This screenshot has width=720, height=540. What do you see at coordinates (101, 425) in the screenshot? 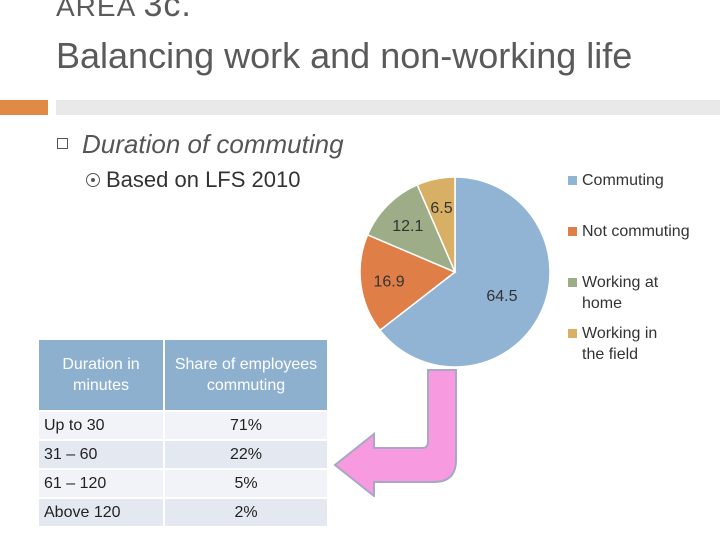
I see `cell-duration: Up to 30` at bounding box center [101, 425].